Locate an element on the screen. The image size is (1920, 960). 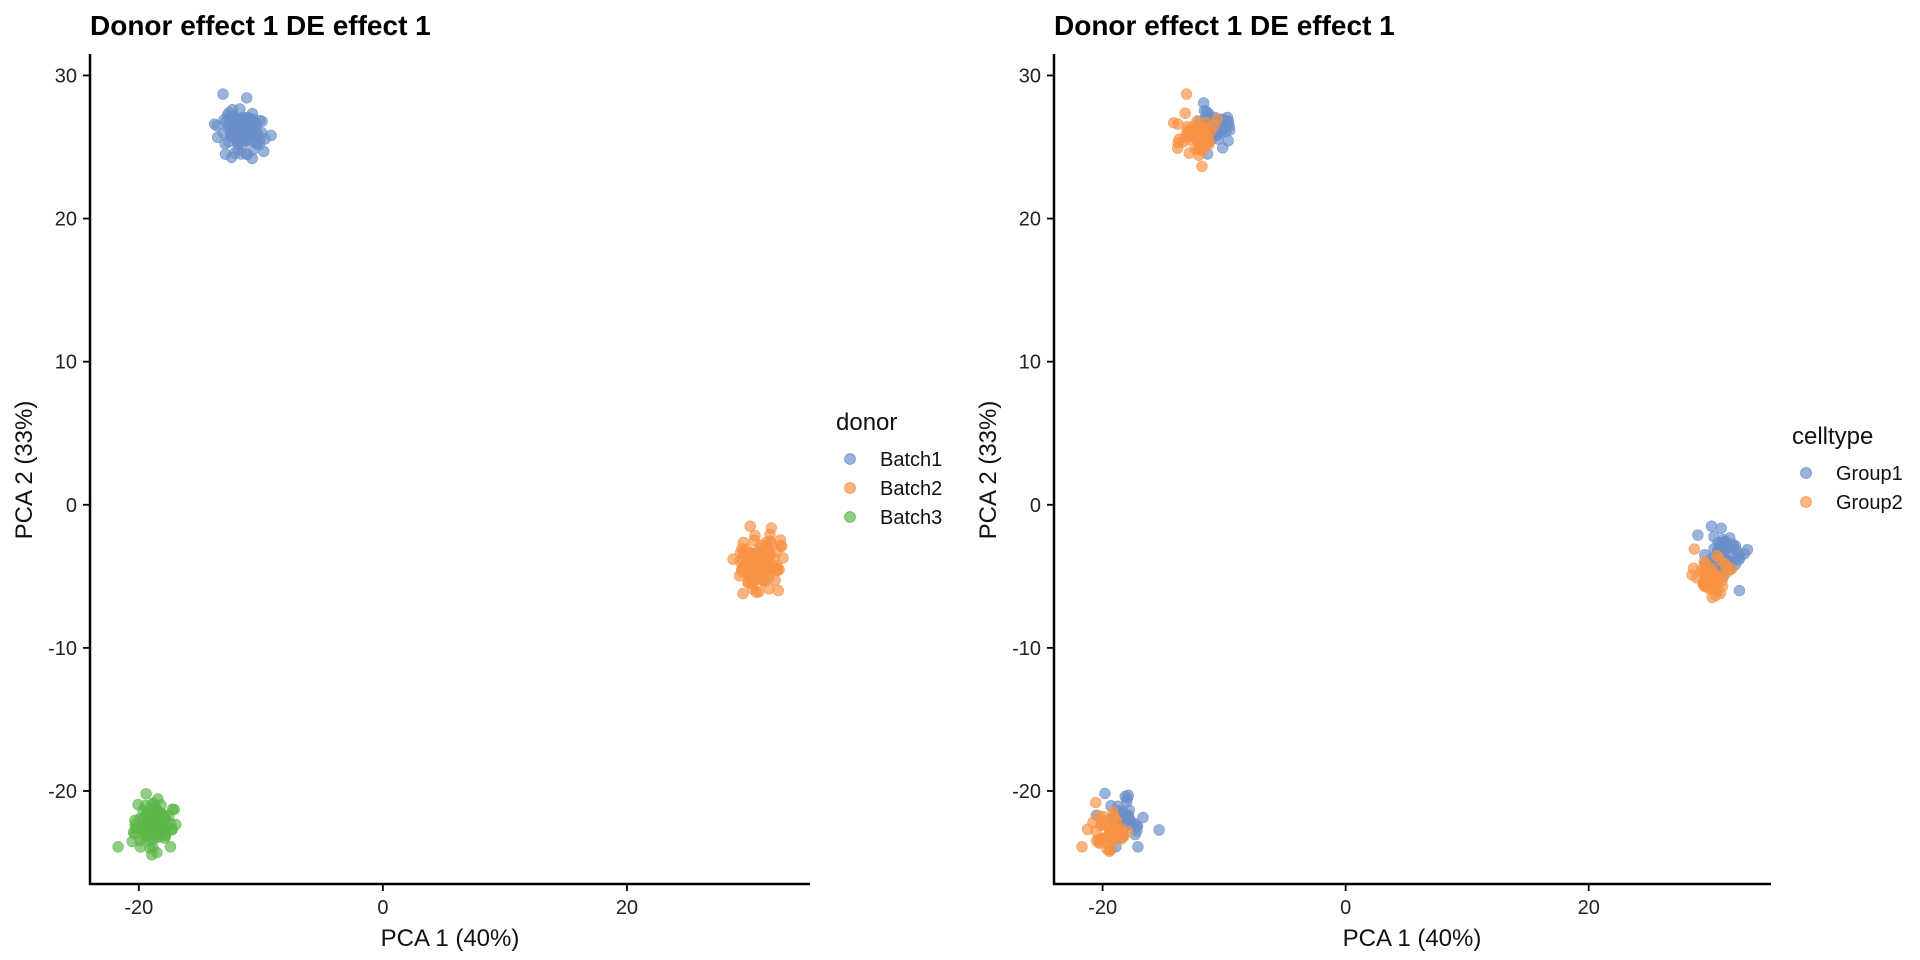
right-legend-items: Group1 Group2 is located at coordinates (1851, 488).